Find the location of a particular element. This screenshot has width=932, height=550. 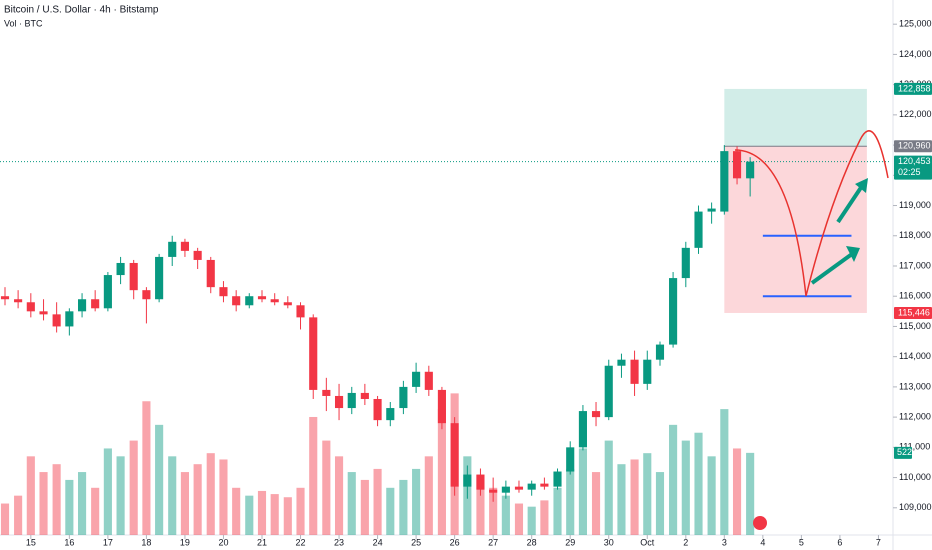

x-tick-label: Oct is located at coordinates (647, 542).